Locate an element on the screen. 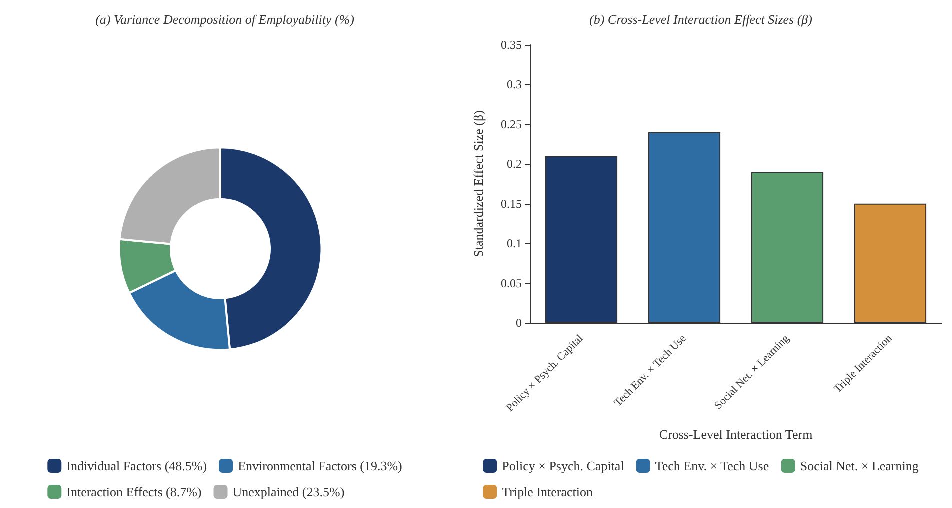 The width and height of the screenshot is (952, 508). y-tick-label: 0.35 is located at coordinates (511, 45).